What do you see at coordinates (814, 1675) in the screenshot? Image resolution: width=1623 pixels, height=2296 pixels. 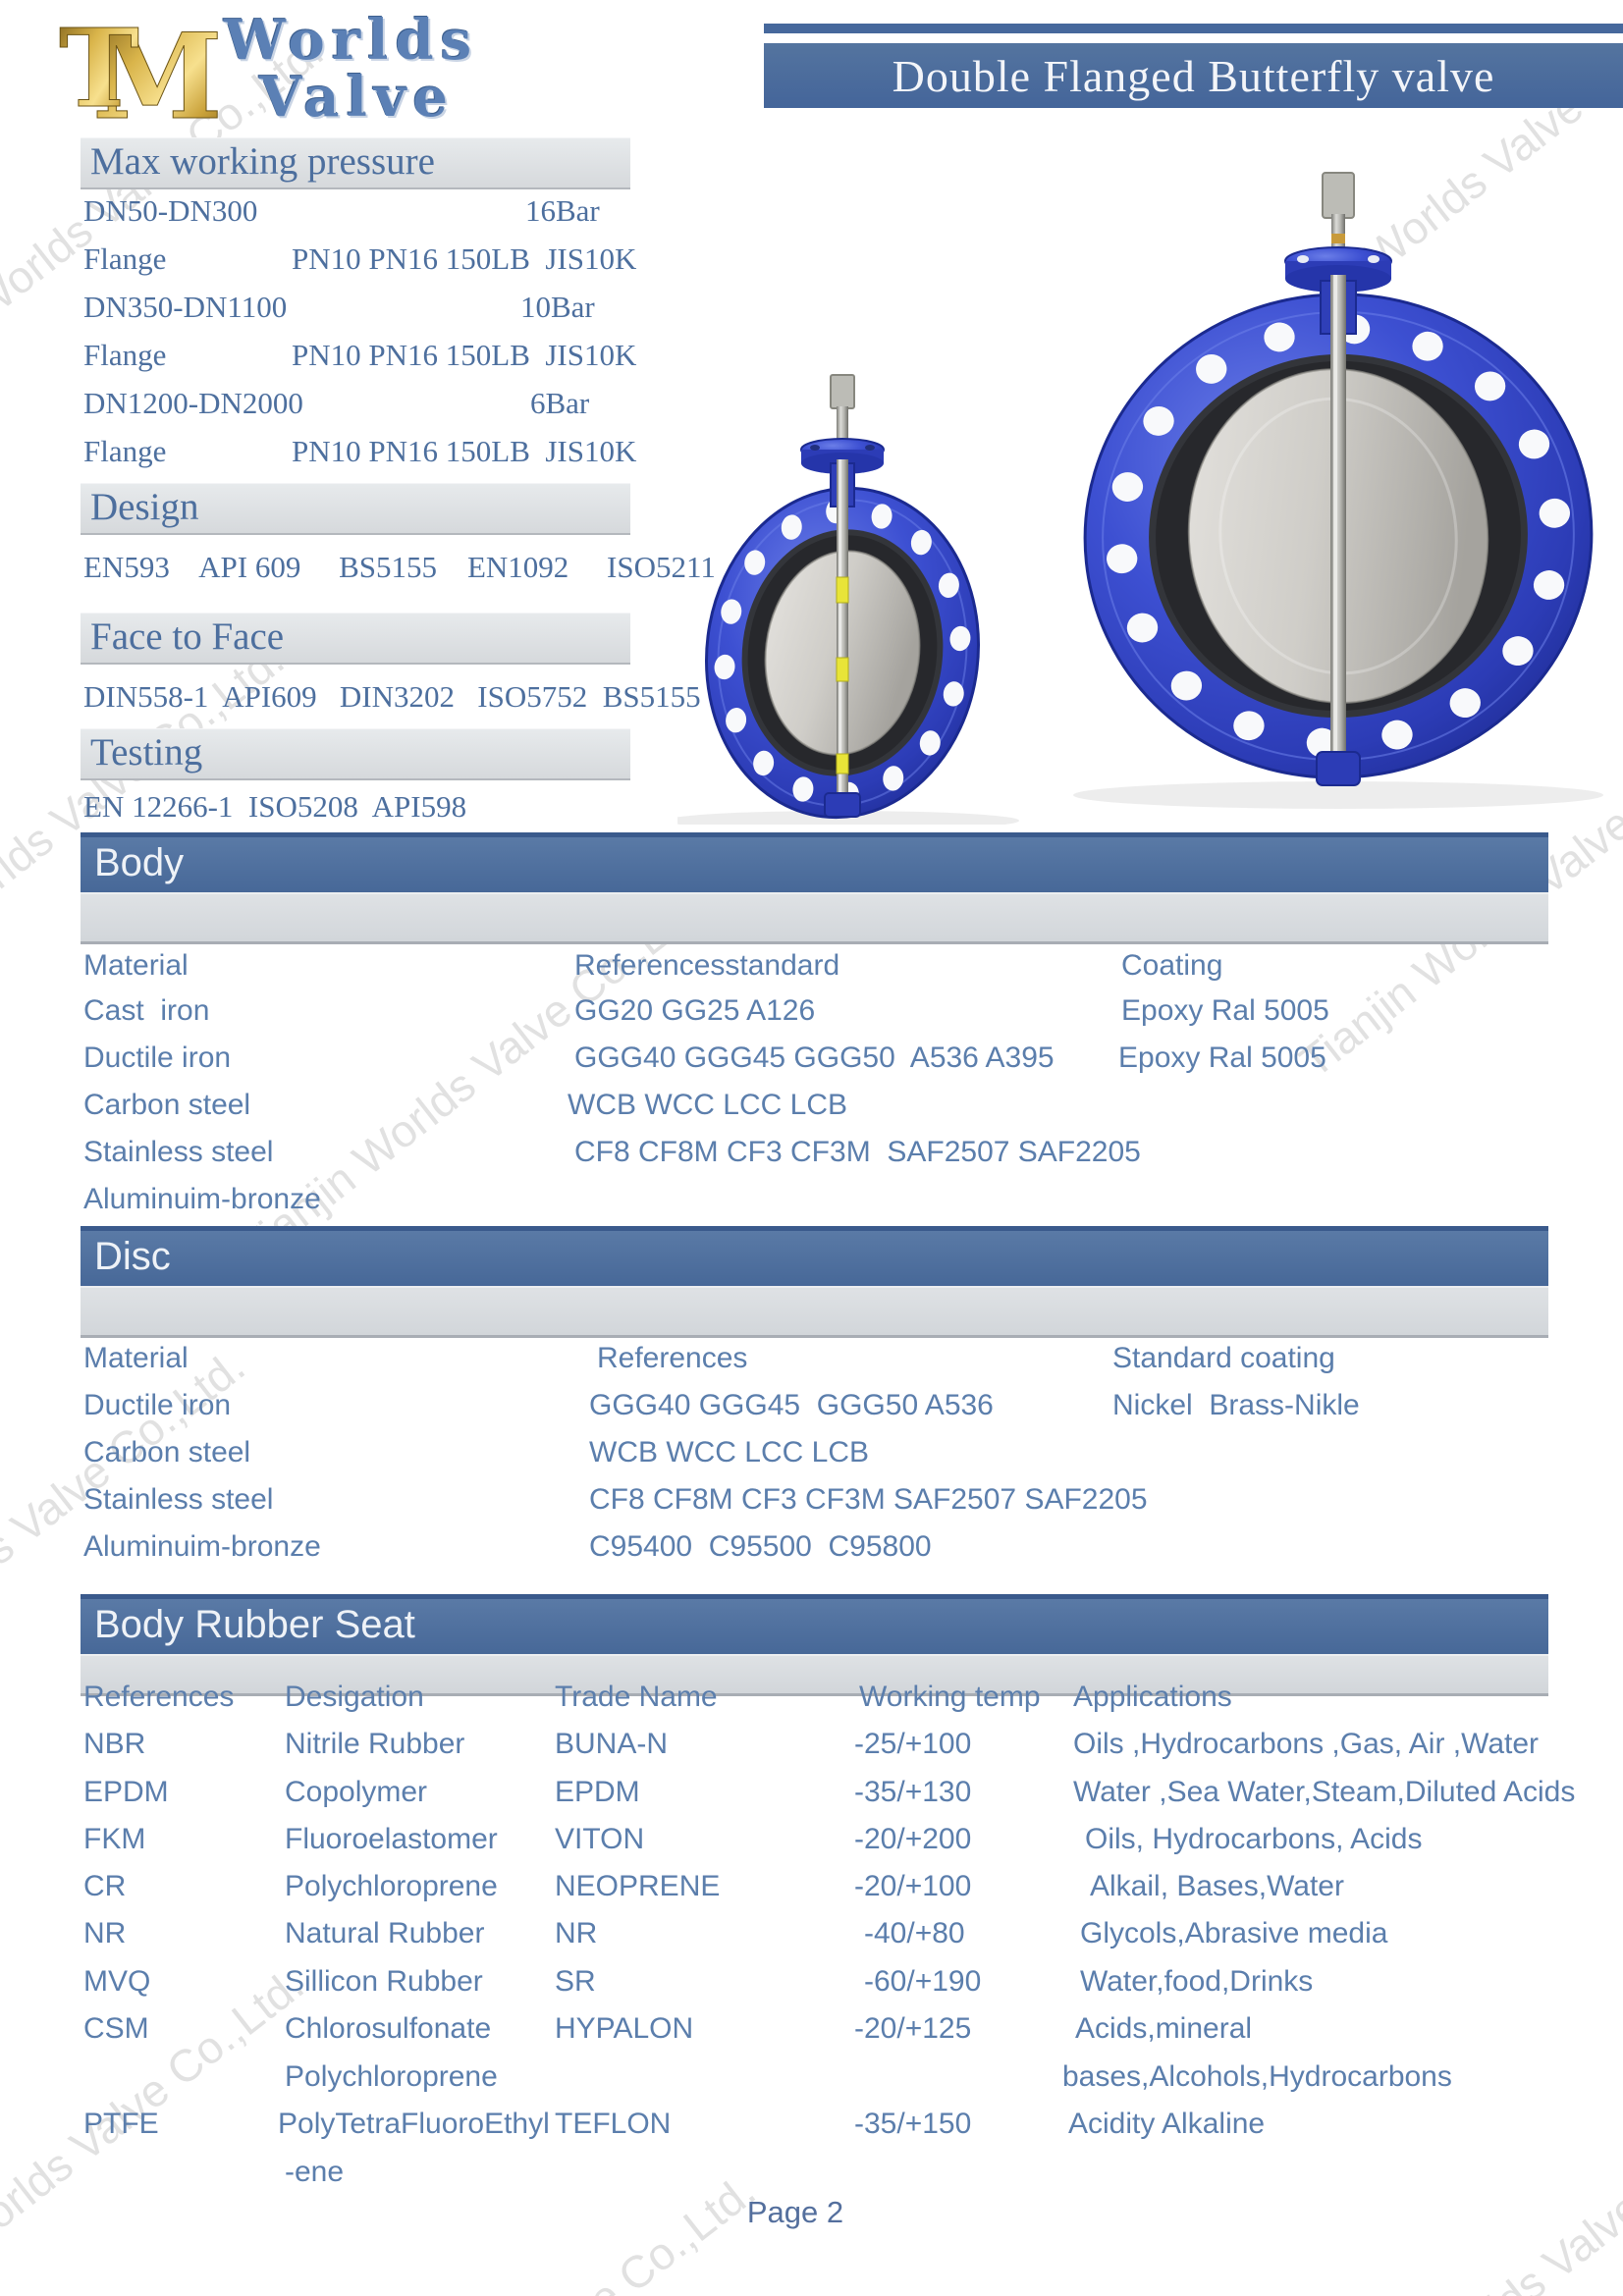 I see `section-subbar-body-rubber-seat` at bounding box center [814, 1675].